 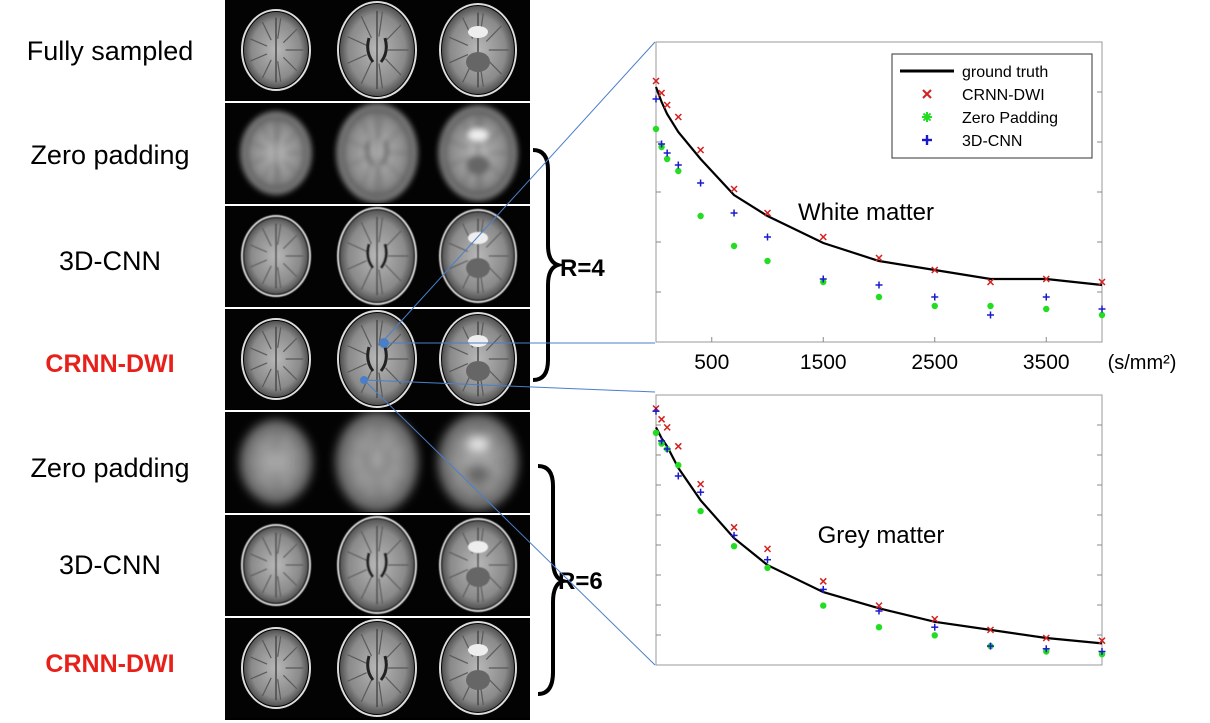 I want to click on row-label-3dcnn-r4: 3D-CNN, so click(x=109, y=261).